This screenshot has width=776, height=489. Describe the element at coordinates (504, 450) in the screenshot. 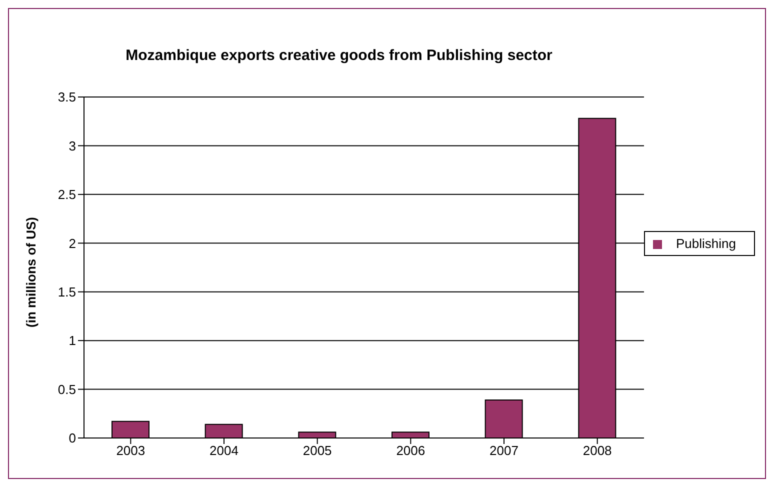

I see `x-tick-label: 2007` at that location.